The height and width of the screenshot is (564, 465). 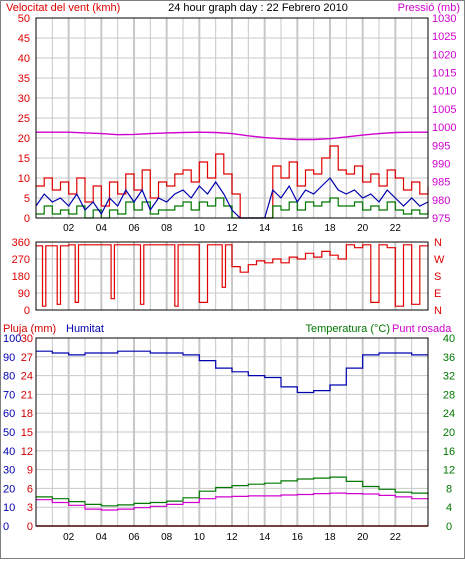 What do you see at coordinates (24, 99) in the screenshot?
I see `wind-tick-label: 30` at bounding box center [24, 99].